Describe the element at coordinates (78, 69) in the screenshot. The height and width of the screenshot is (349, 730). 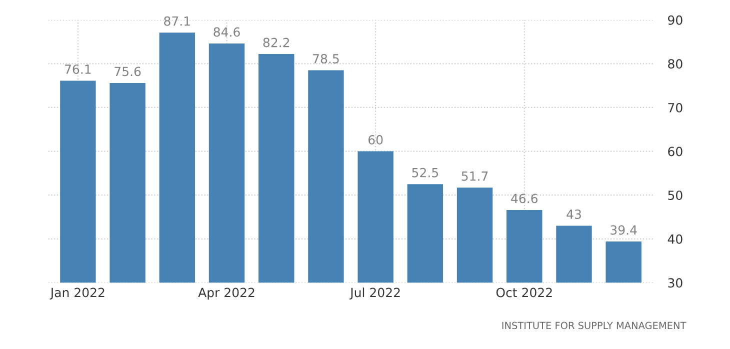
I see `data-label: 76.1` at that location.